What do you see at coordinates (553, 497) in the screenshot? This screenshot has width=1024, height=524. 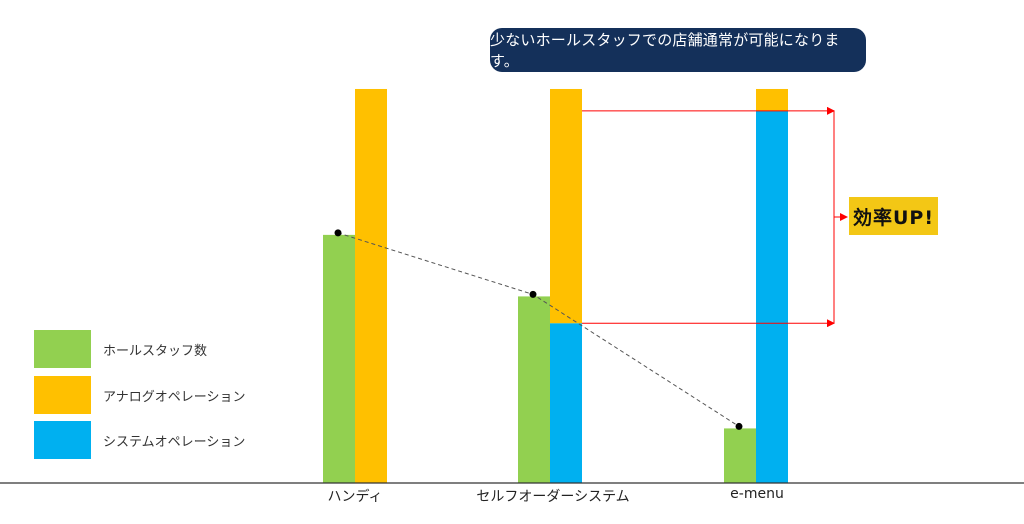 I see `x-tick-label-self-order: セルフオーダーシステム` at bounding box center [553, 497].